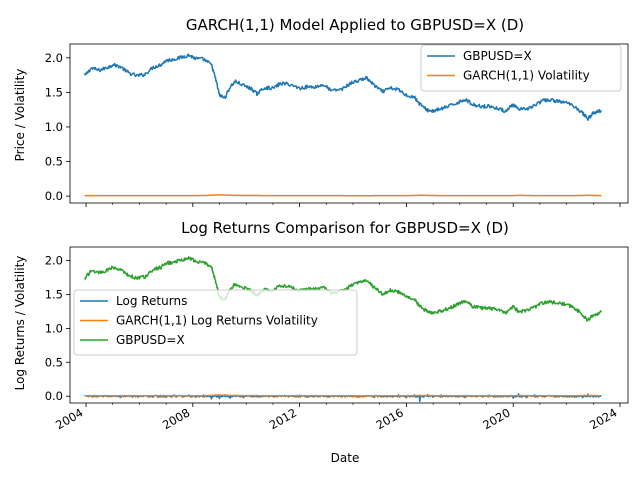 This screenshot has height=480, width=640. What do you see at coordinates (151, 301) in the screenshot?
I see `legend-entry: Log Returns` at bounding box center [151, 301].